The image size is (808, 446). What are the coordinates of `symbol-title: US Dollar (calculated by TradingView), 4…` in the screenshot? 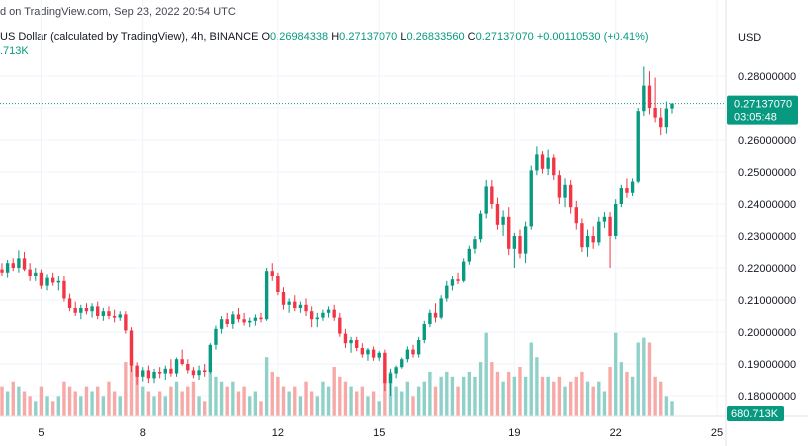 It's located at (129, 37).